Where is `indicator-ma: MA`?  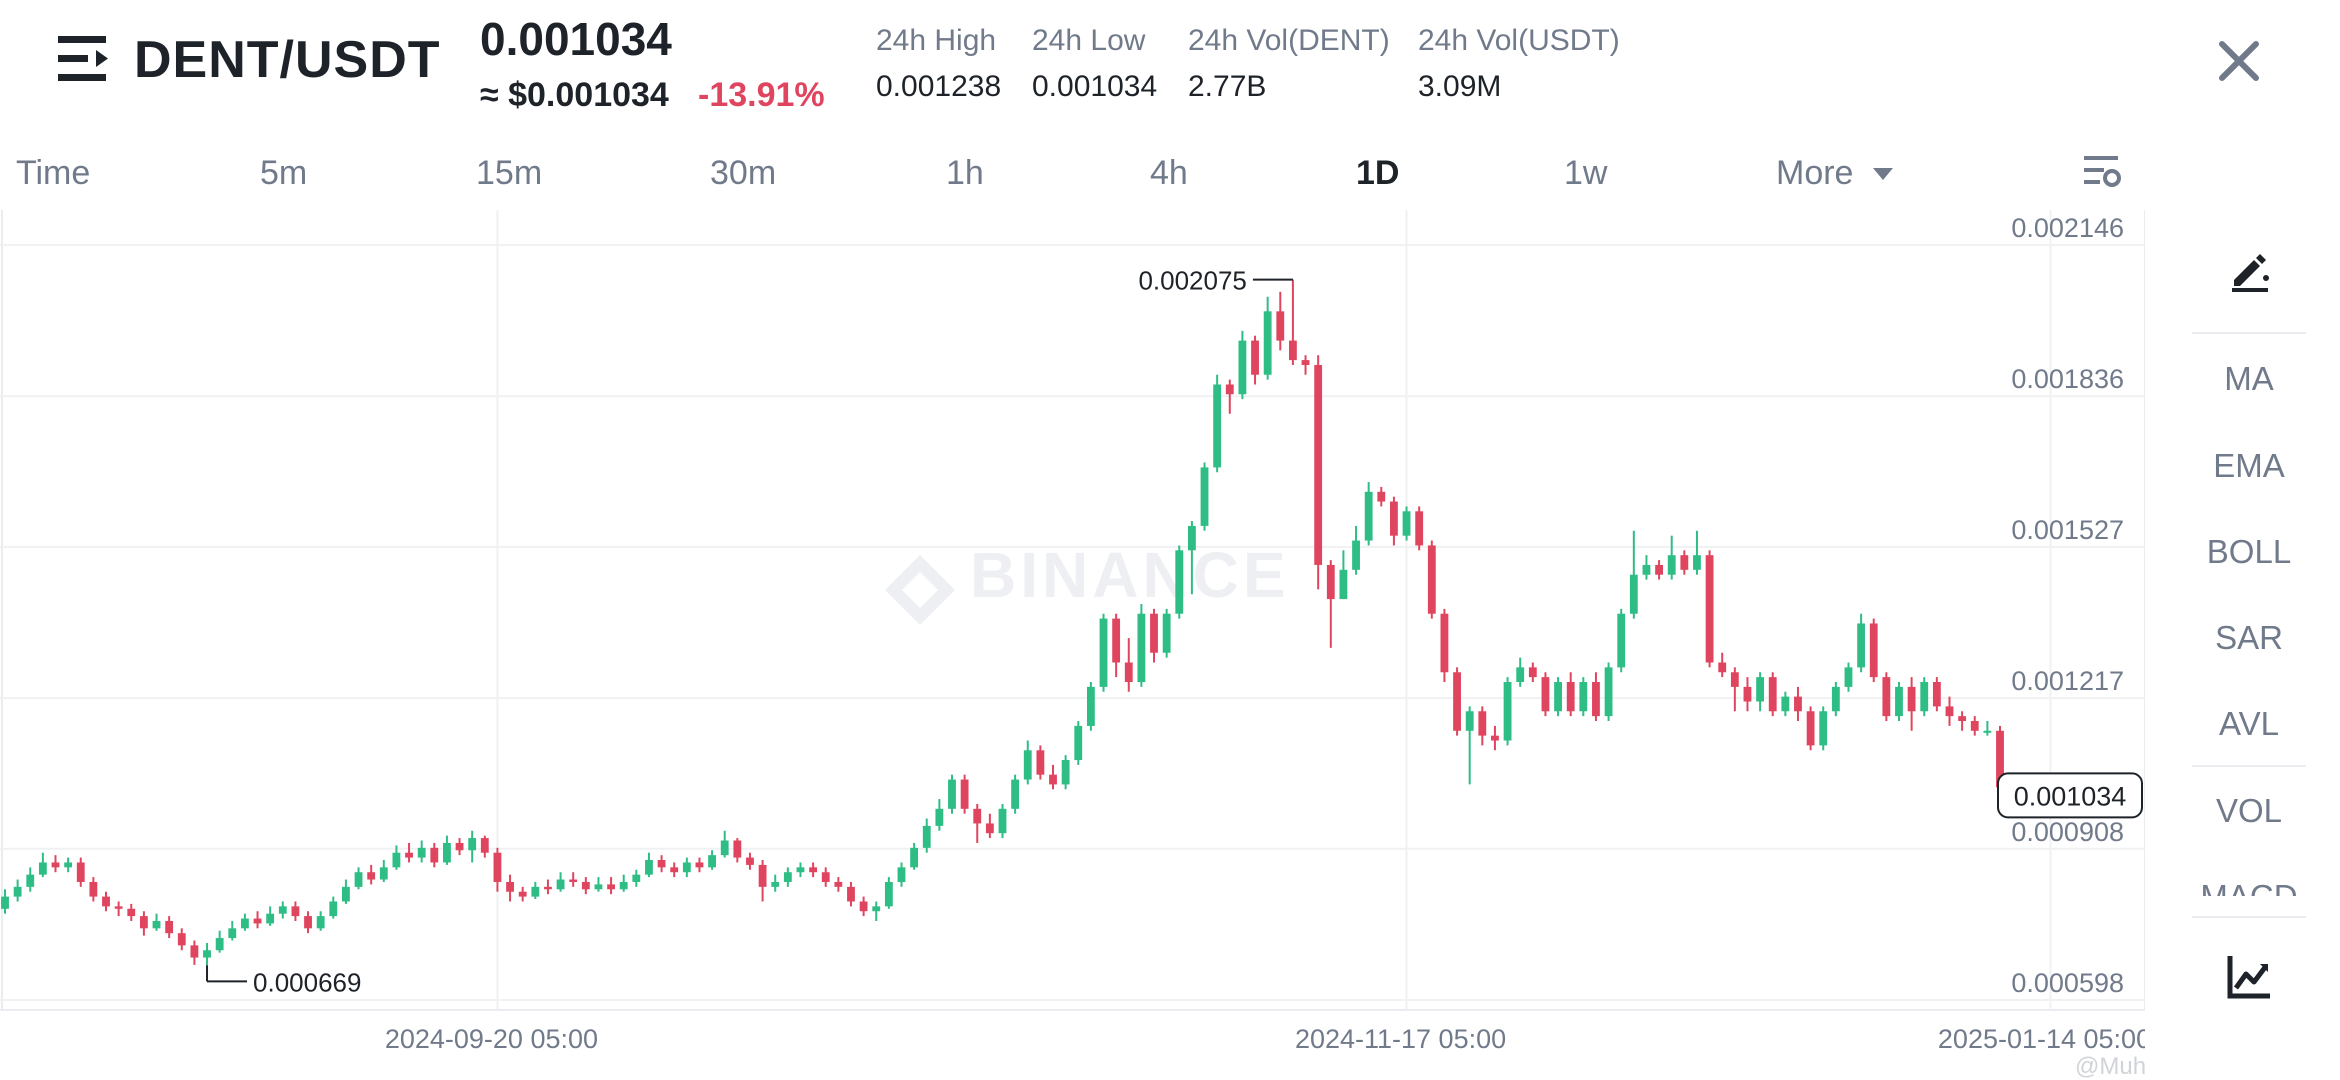
indicator-ma: MA is located at coordinates (2249, 378).